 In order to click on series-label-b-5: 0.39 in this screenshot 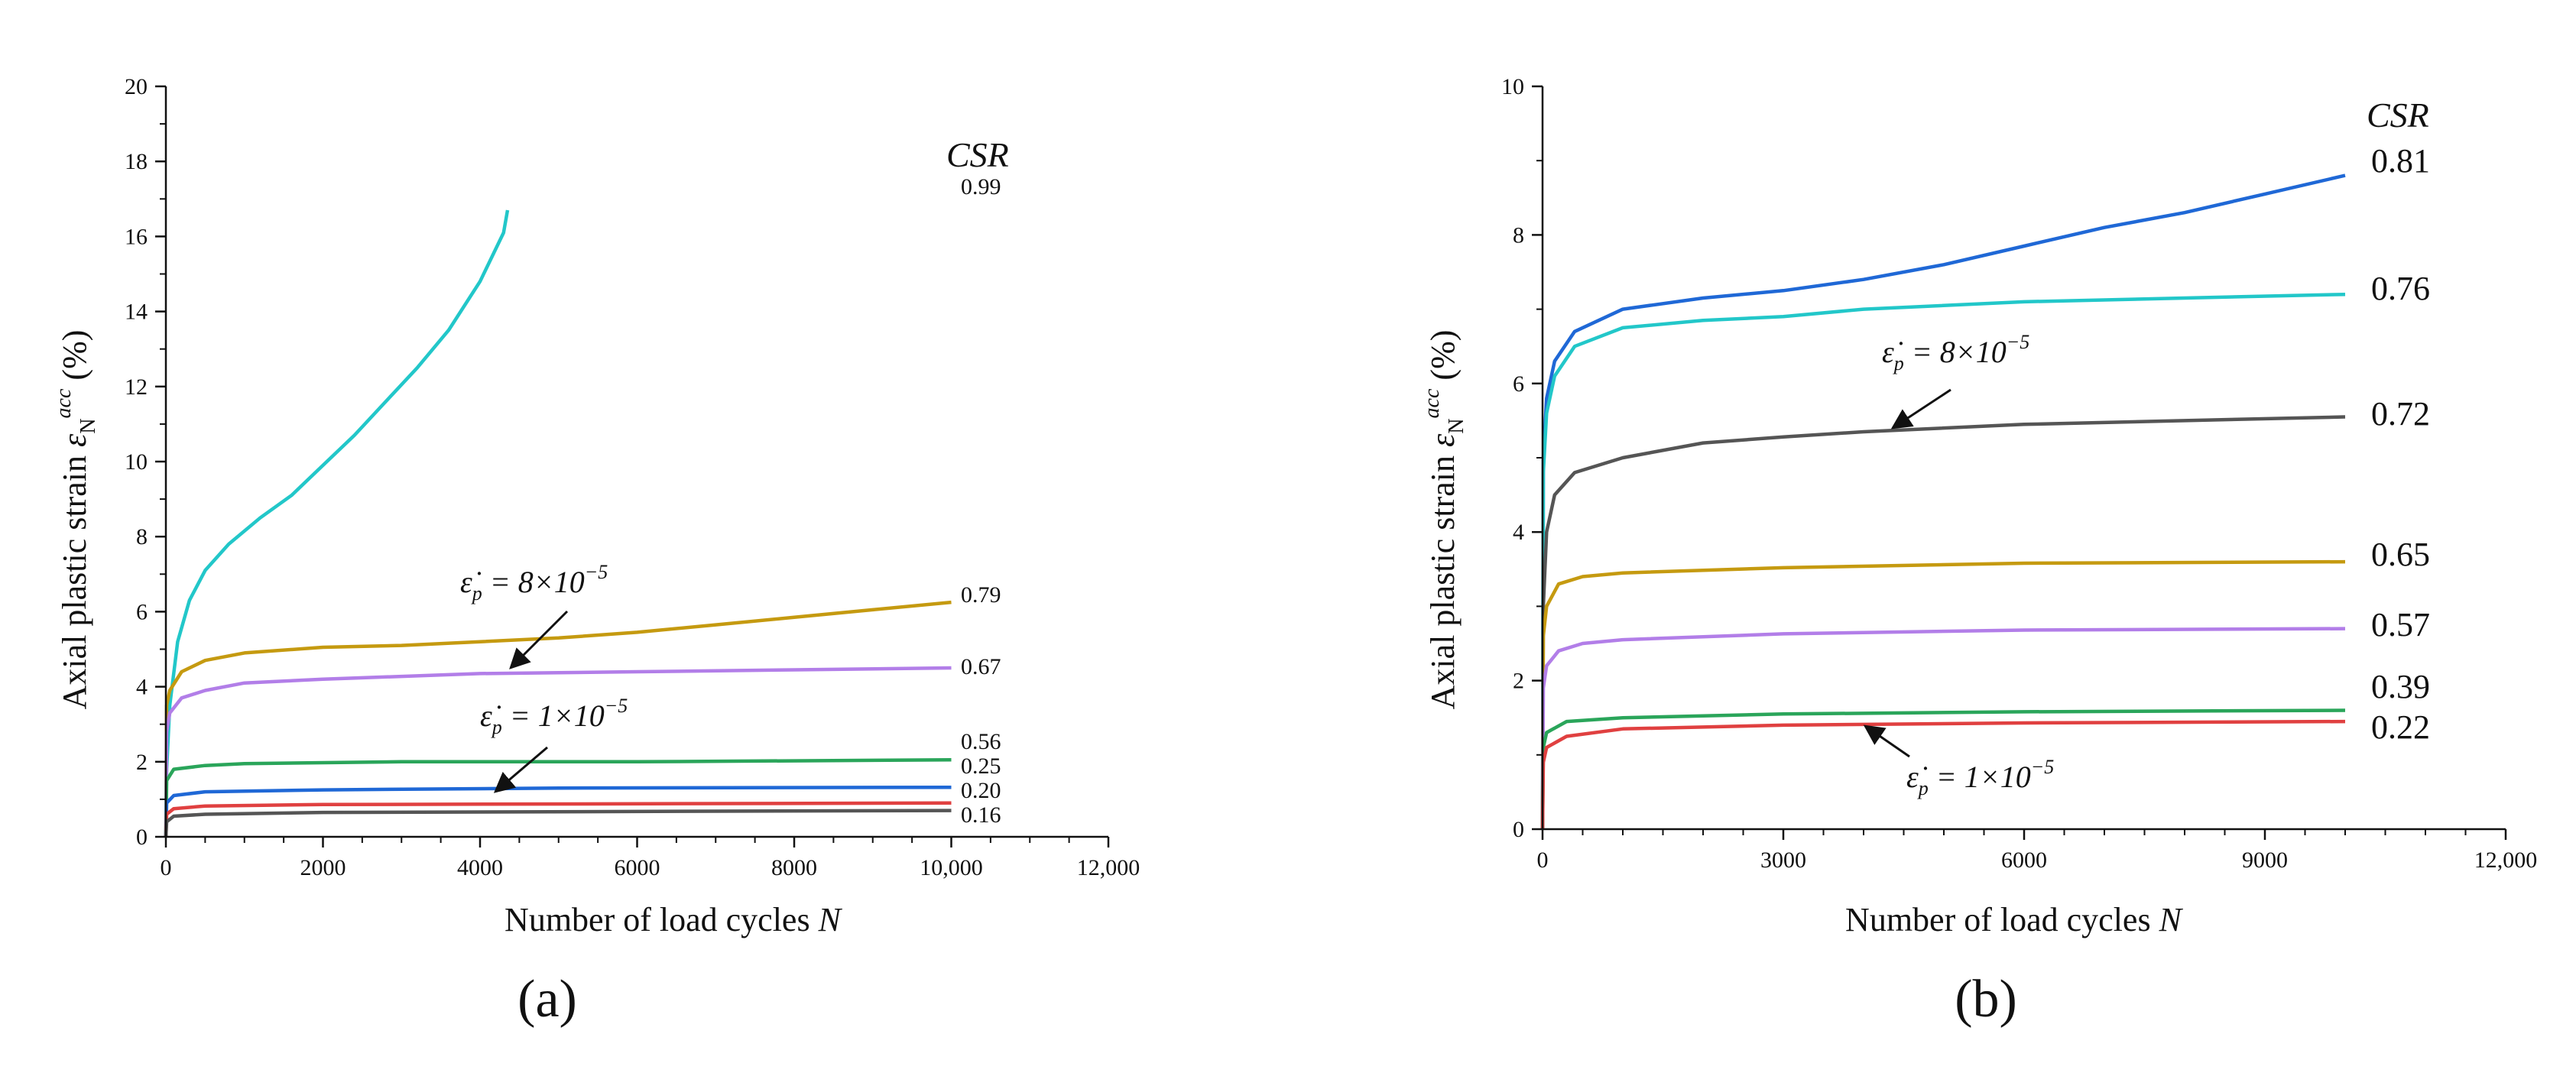, I will do `click(2400, 686)`.